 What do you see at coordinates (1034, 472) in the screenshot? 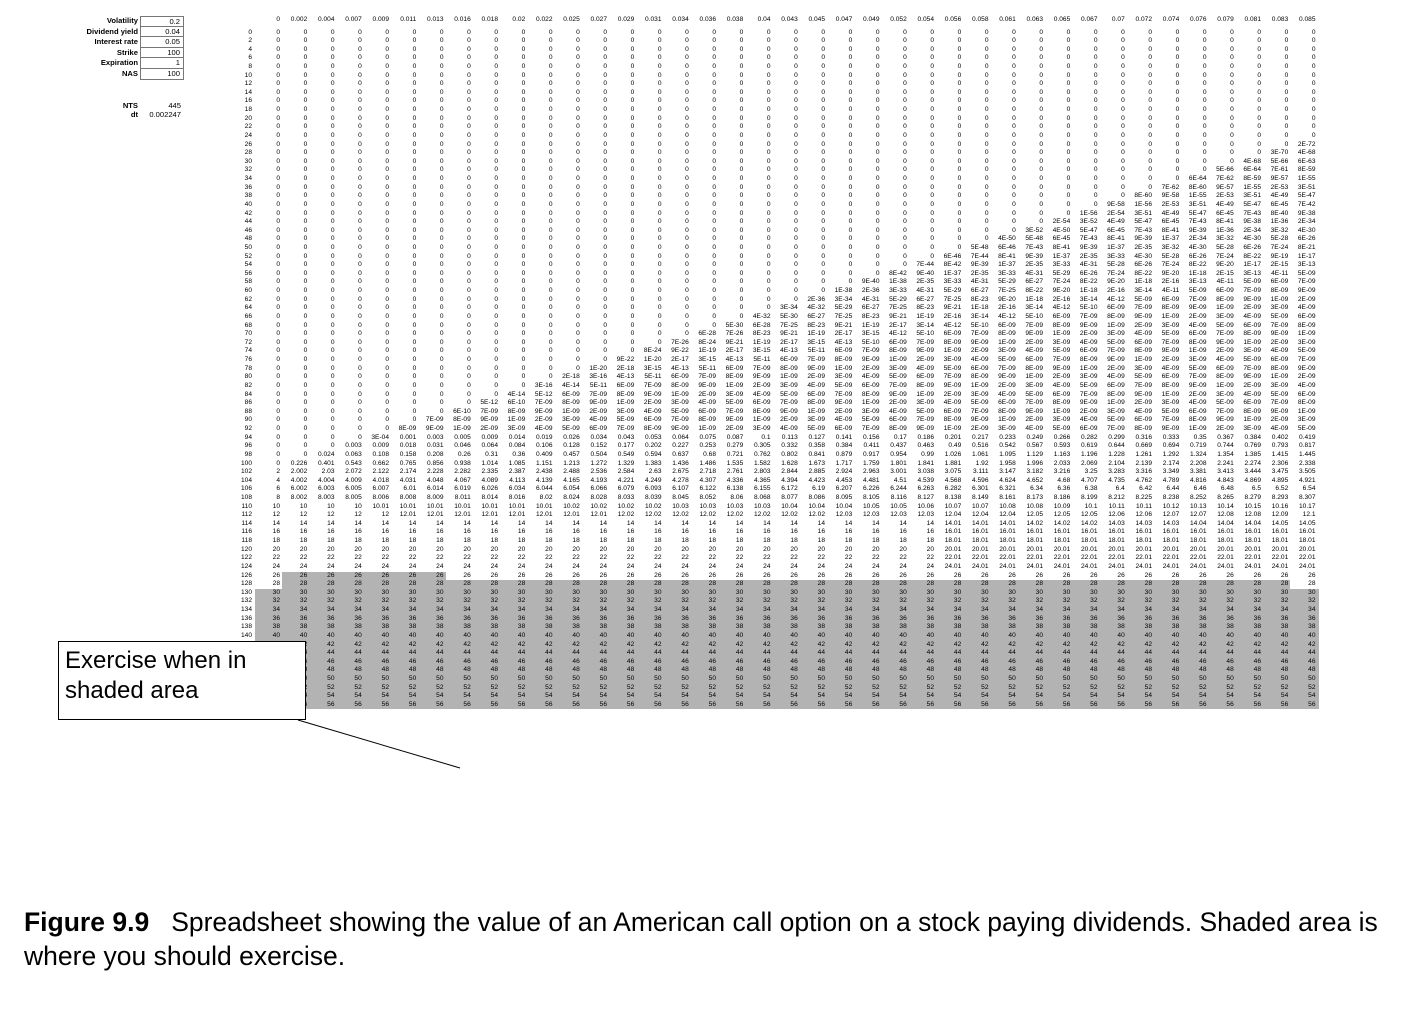
I see `value-cell: 3.182` at bounding box center [1034, 472].